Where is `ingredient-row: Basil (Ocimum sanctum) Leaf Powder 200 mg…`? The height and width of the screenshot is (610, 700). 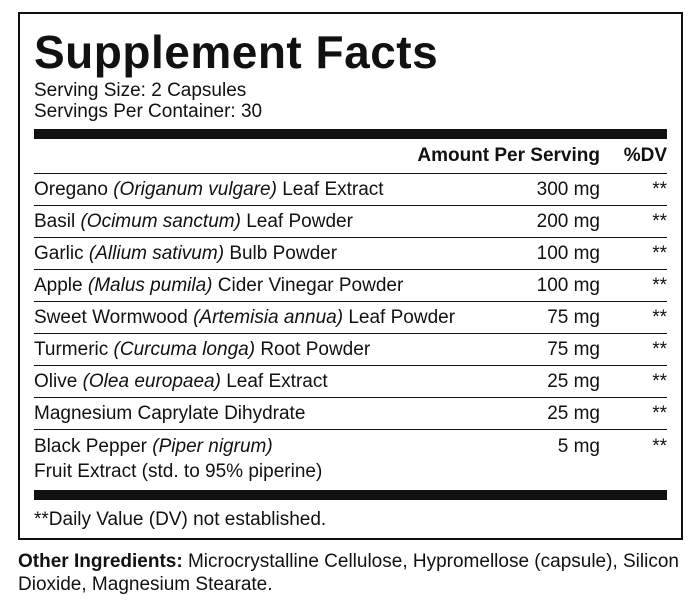 ingredient-row: Basil (Ocimum sanctum) Leaf Powder 200 mg… is located at coordinates (350, 222).